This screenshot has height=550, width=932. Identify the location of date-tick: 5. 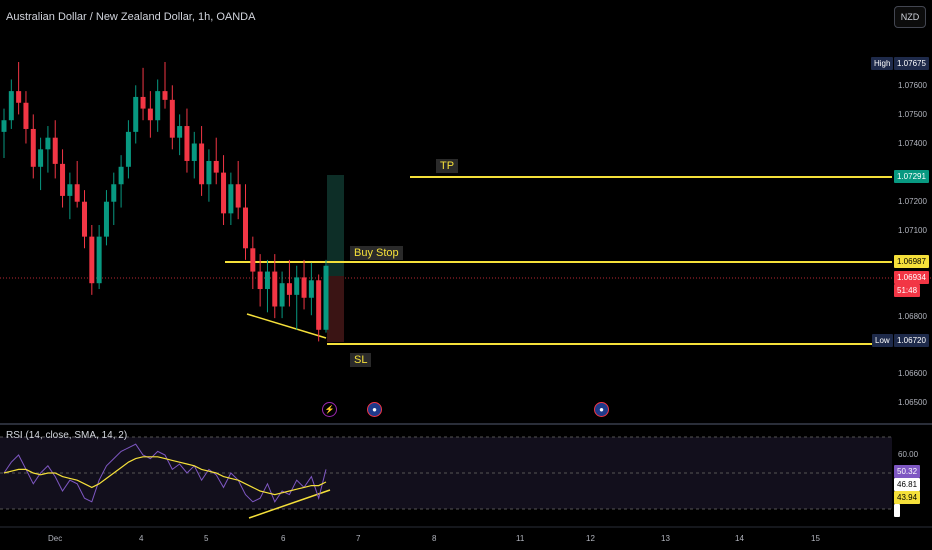
(206, 538).